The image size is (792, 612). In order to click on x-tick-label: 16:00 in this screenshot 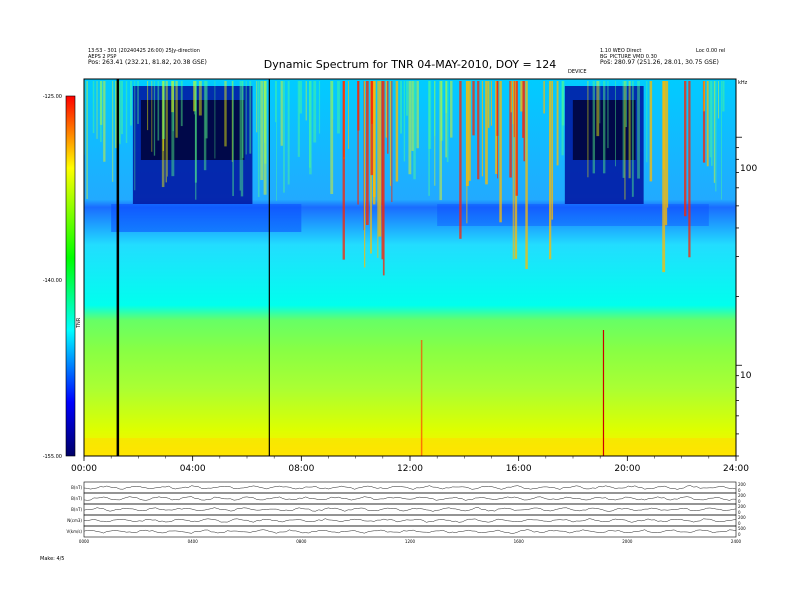, I will do `click(519, 469)`.